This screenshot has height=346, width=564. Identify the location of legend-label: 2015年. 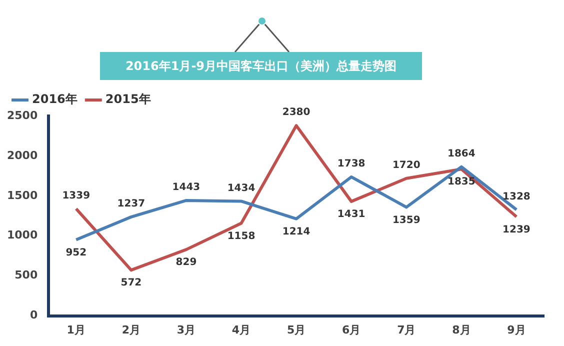
(128, 99).